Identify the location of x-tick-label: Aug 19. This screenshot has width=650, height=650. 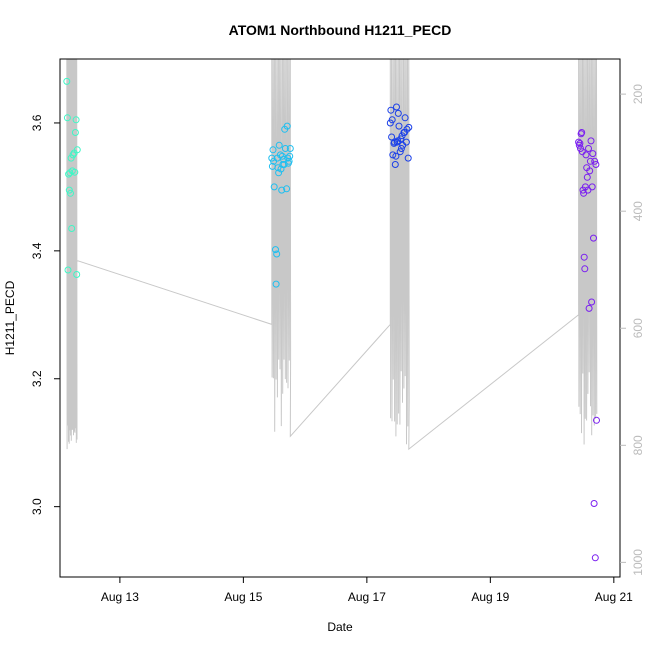
(490, 597).